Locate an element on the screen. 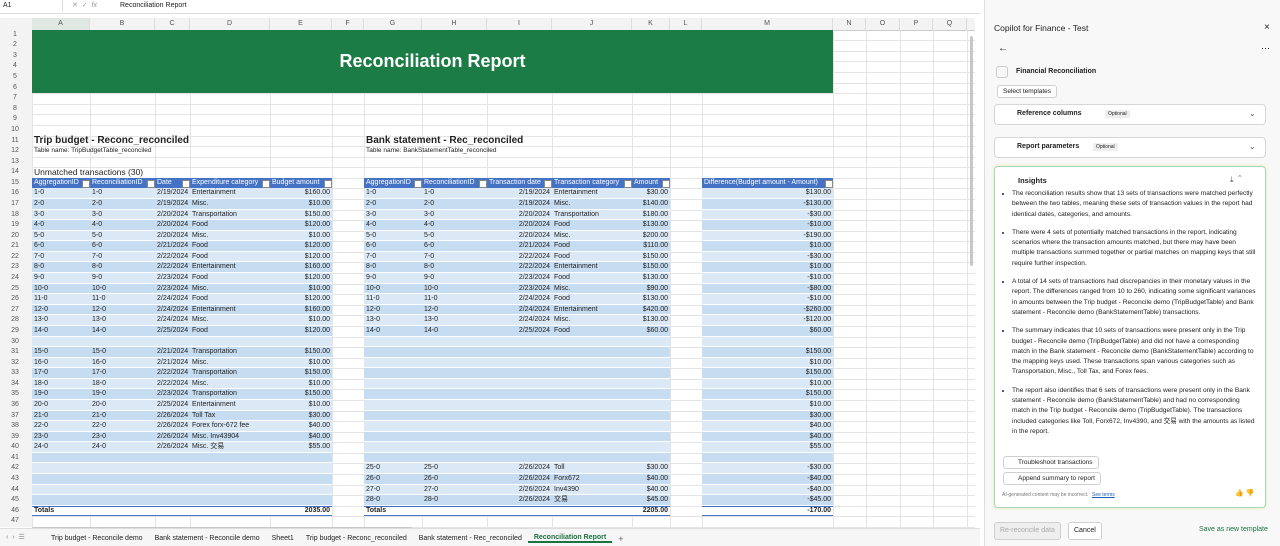  column-header: C is located at coordinates (172, 24).